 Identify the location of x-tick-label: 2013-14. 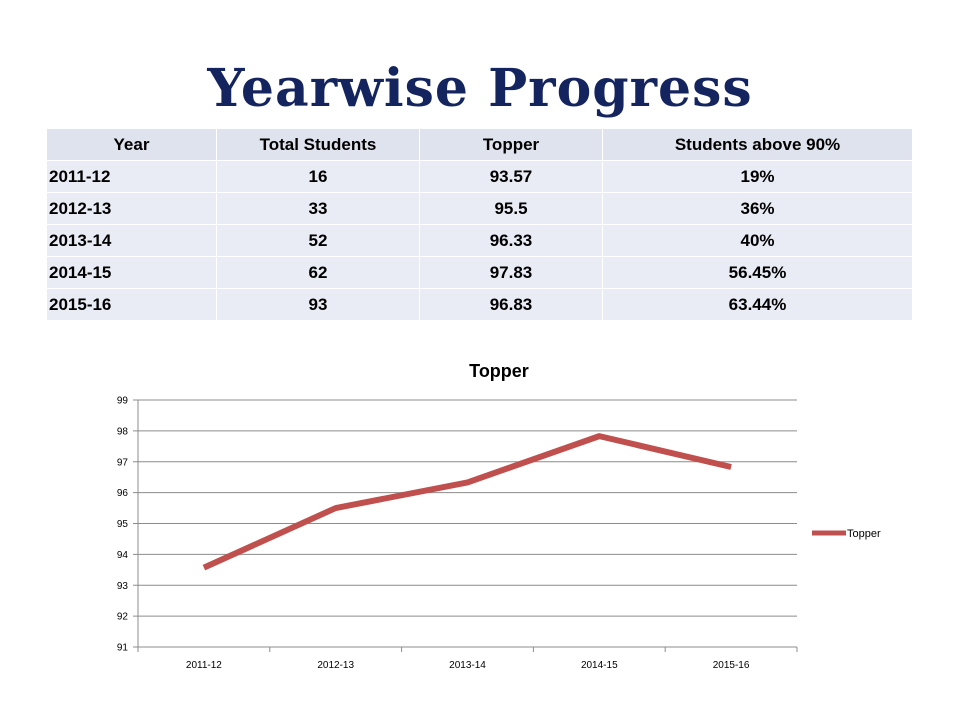
(467, 665).